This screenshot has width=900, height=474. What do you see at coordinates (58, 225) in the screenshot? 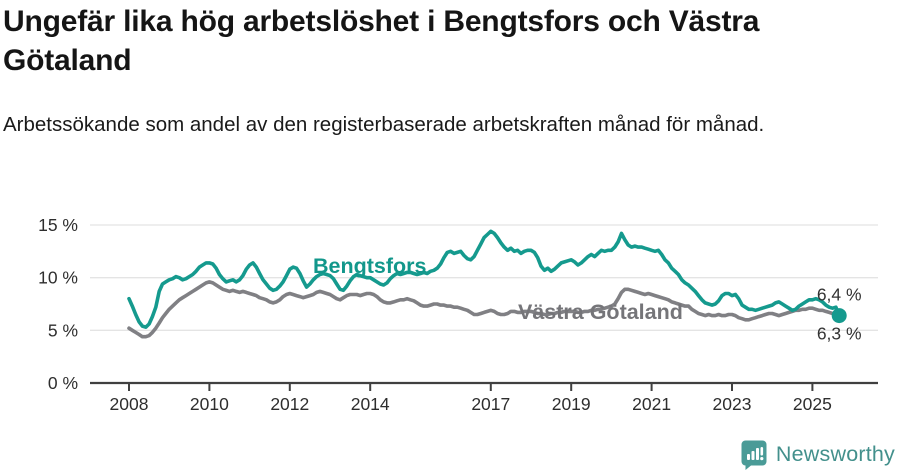
I see `y-tick-label: 15 %` at bounding box center [58, 225].